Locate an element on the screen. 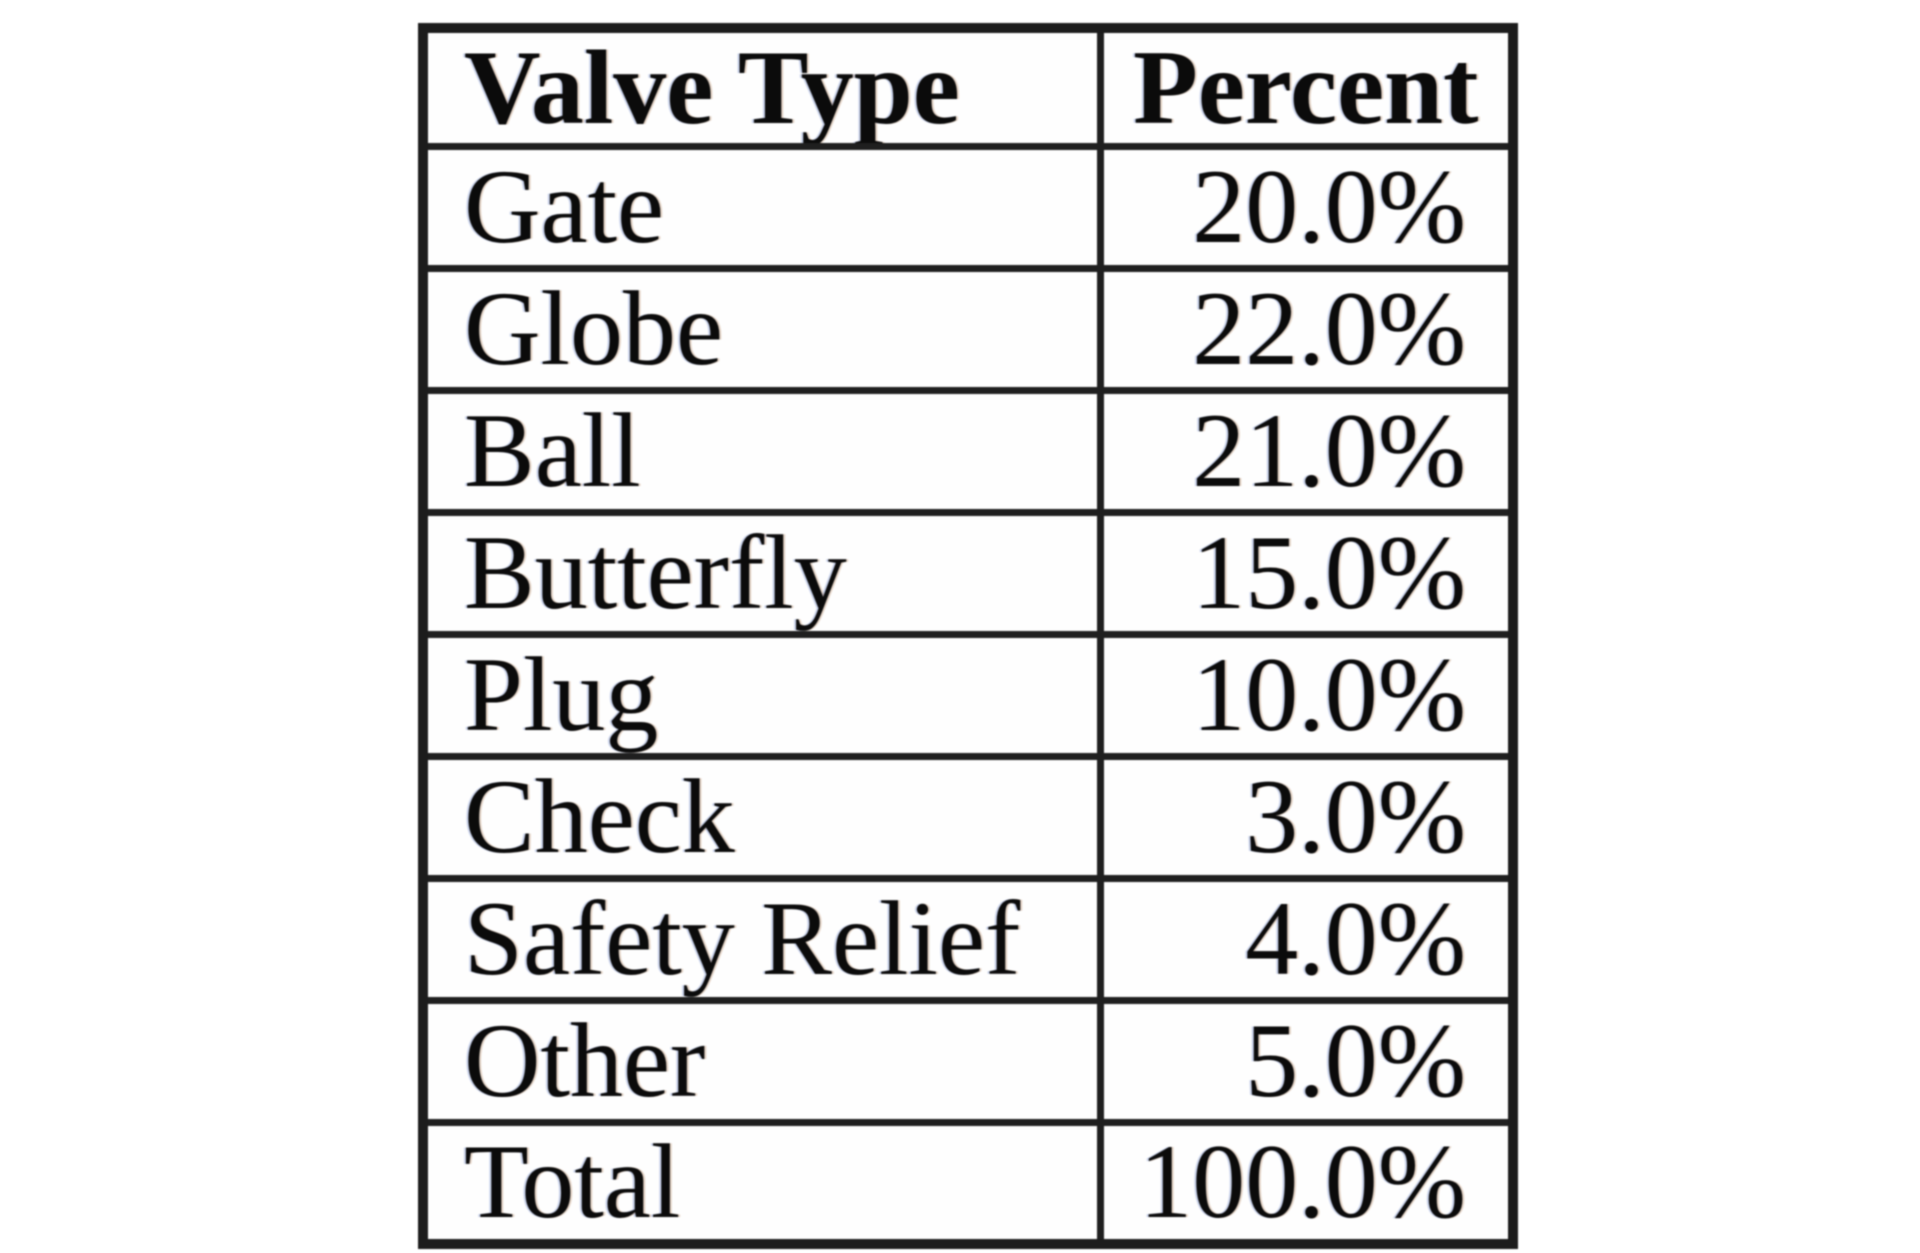 Image resolution: width=1920 pixels, height=1253 pixels. valve-type-cell: Other is located at coordinates (761, 1061).